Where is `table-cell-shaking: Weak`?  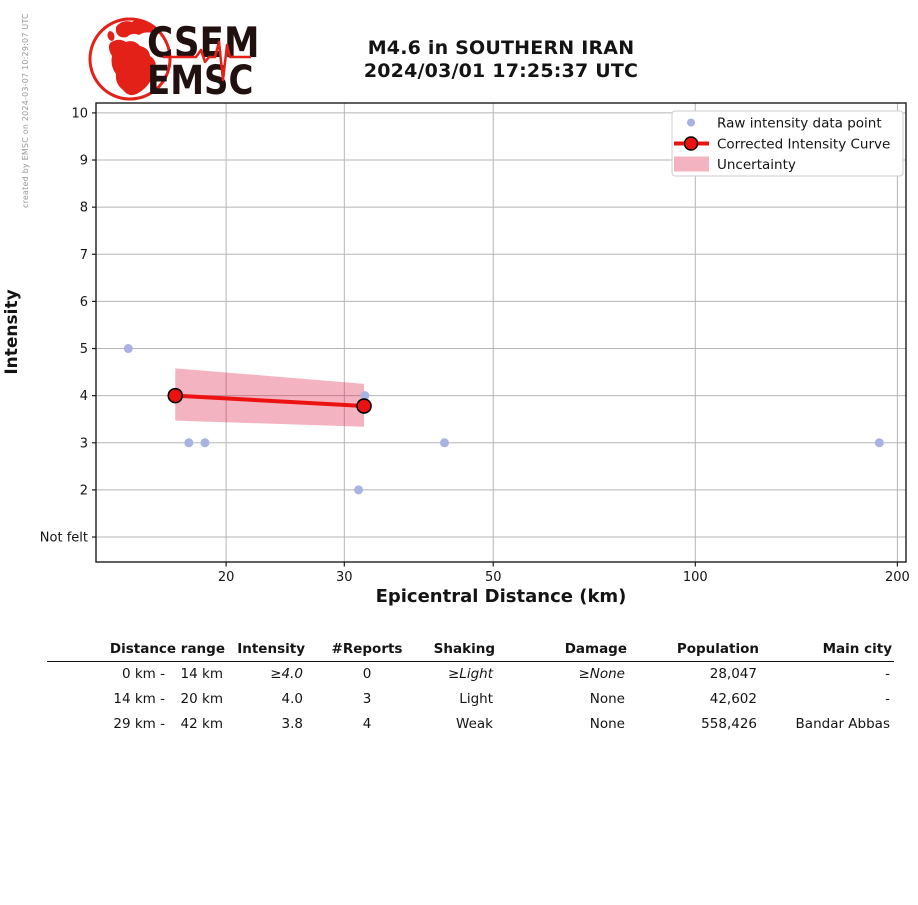 table-cell-shaking: Weak is located at coordinates (474, 724).